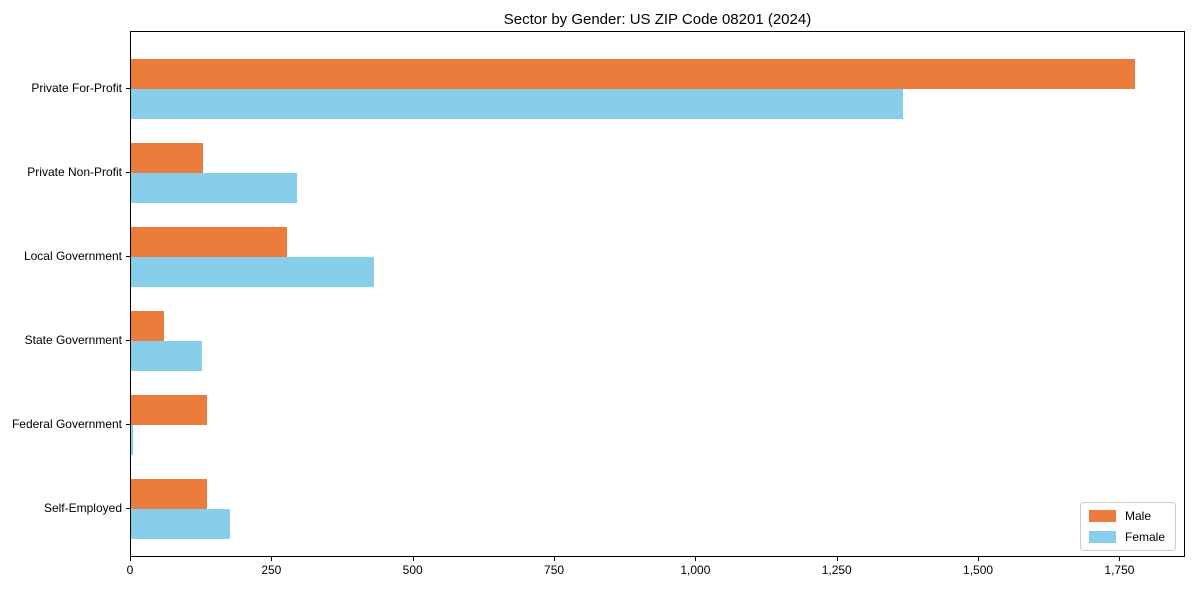 This screenshot has width=1200, height=600. I want to click on bar-male-private-for-profit, so click(633, 74).